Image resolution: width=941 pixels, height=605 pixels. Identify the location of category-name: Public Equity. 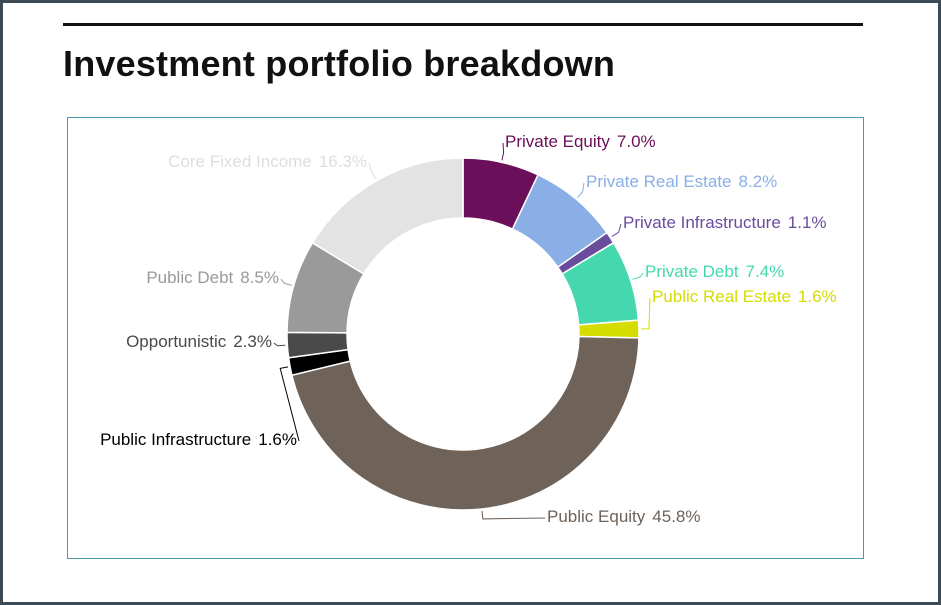
(596, 516).